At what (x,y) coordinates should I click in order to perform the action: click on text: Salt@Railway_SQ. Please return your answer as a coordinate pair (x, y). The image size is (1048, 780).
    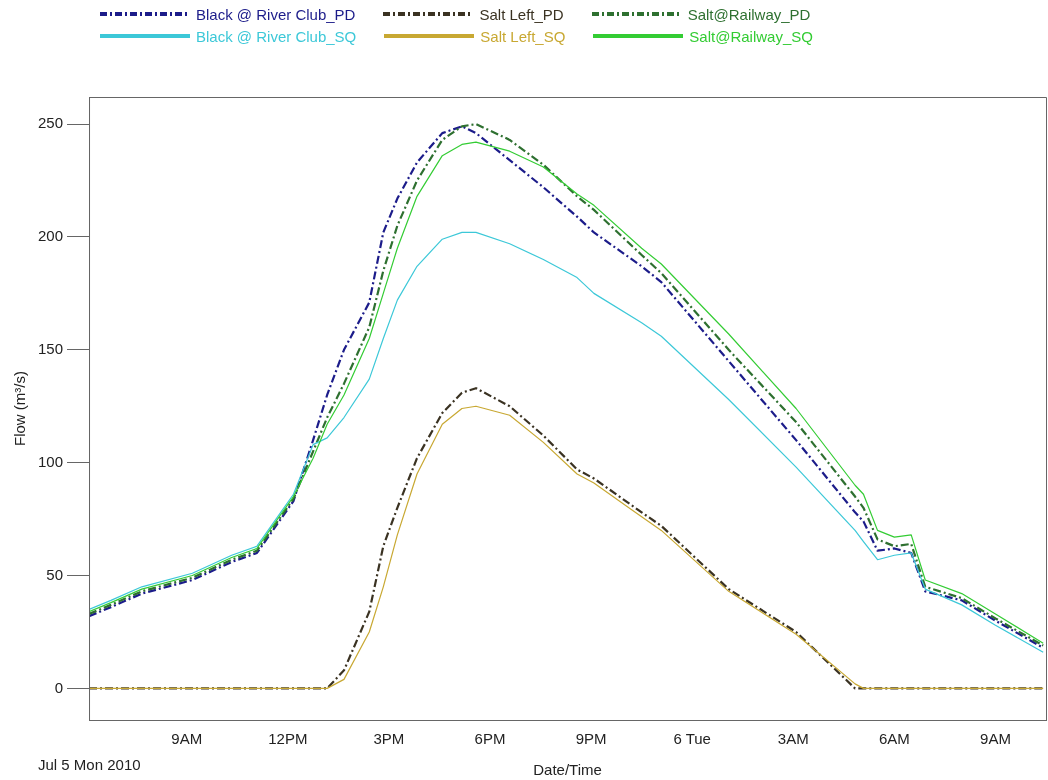
    Looking at the image, I should click on (751, 36).